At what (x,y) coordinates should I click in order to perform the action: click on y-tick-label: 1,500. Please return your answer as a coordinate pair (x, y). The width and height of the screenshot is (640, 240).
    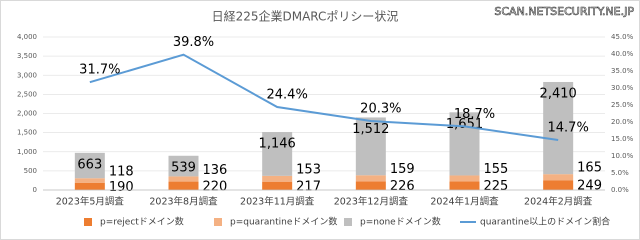
    Looking at the image, I should click on (27, 133).